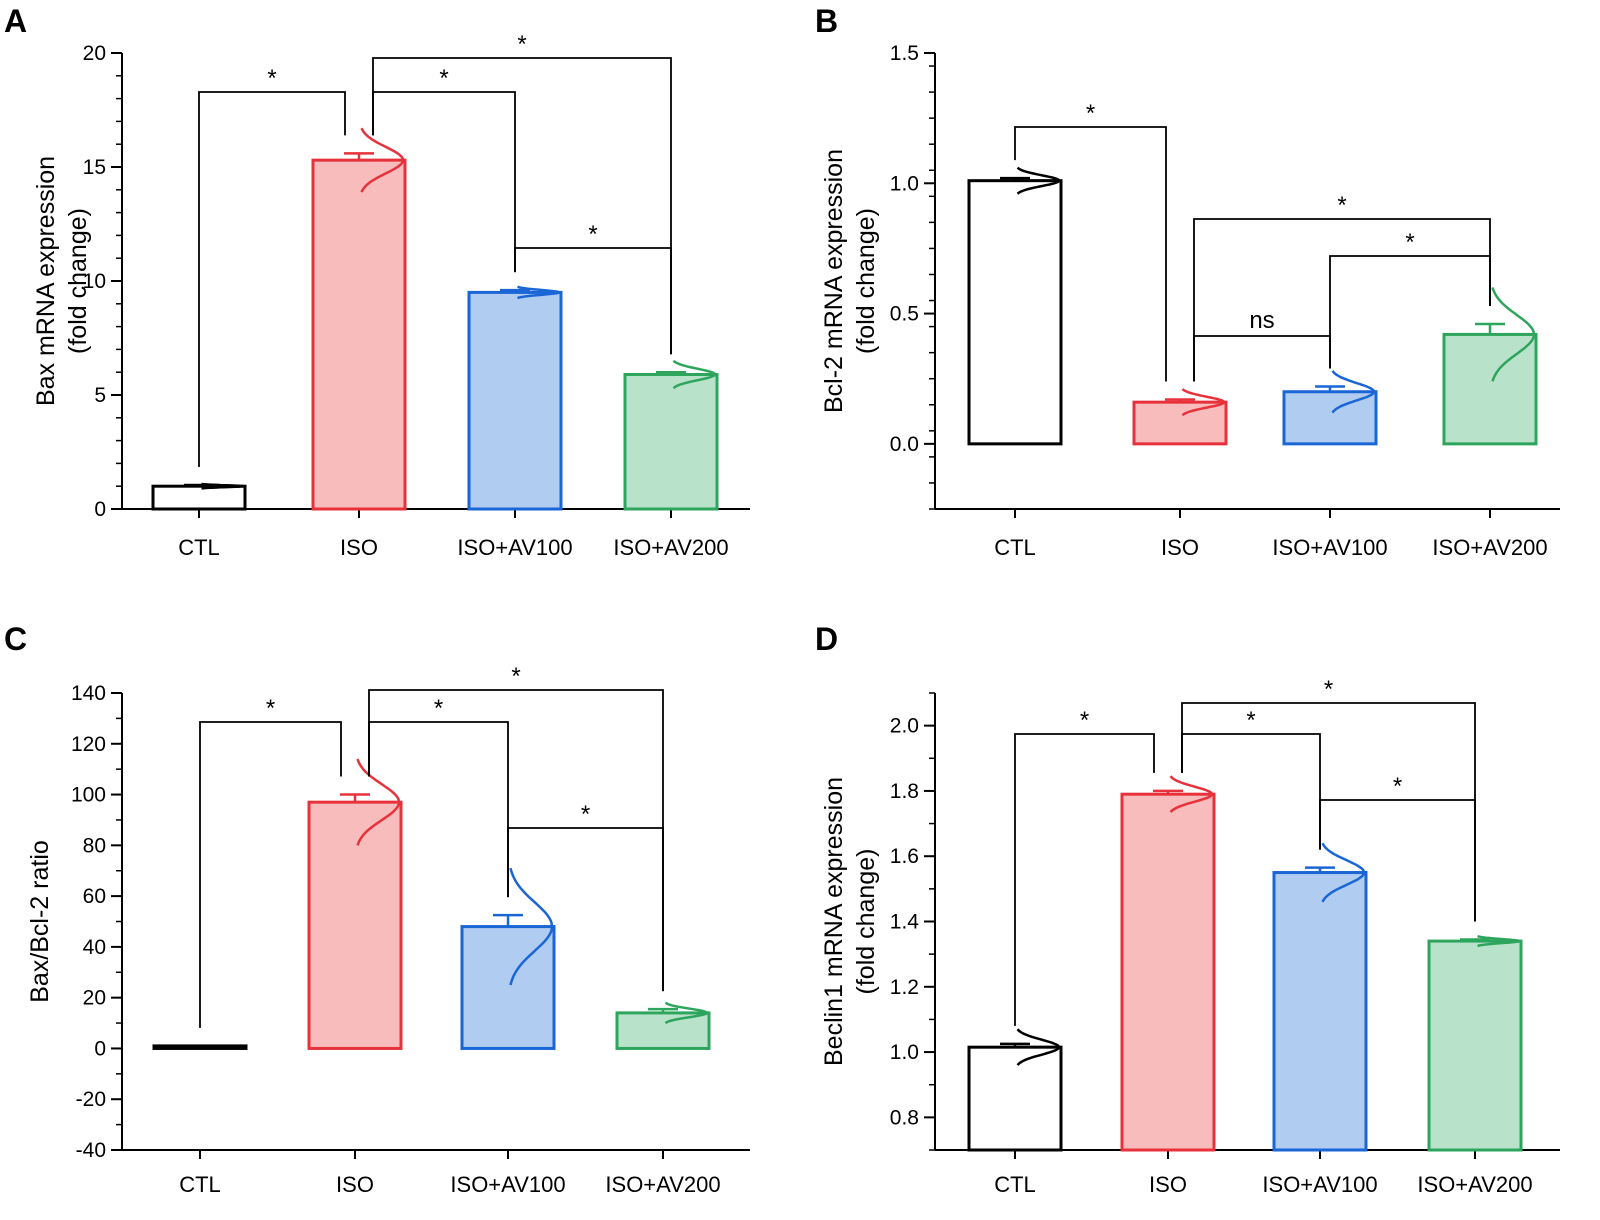  I want to click on panel-letter: C, so click(15, 639).